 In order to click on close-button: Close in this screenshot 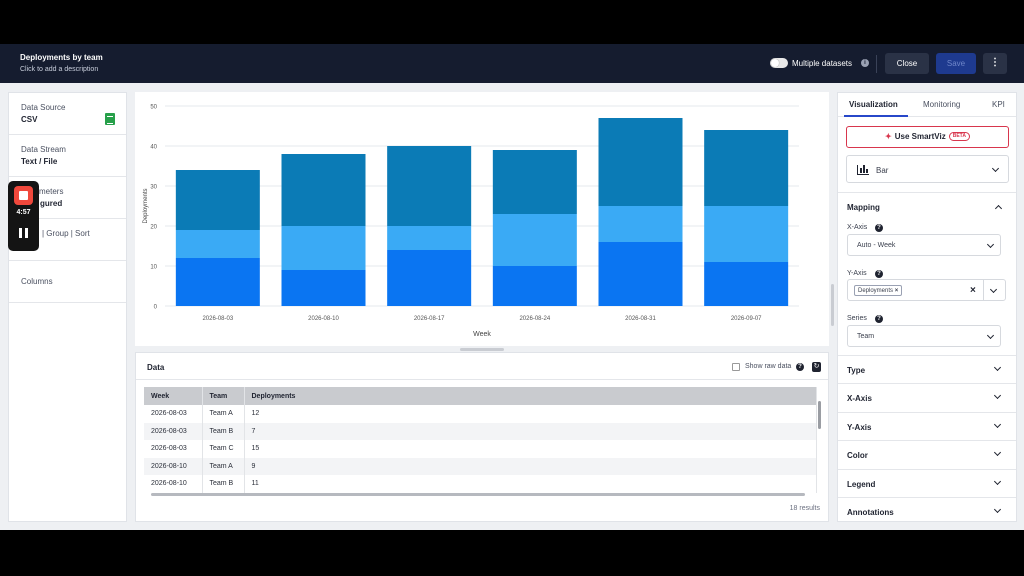, I will do `click(907, 63)`.